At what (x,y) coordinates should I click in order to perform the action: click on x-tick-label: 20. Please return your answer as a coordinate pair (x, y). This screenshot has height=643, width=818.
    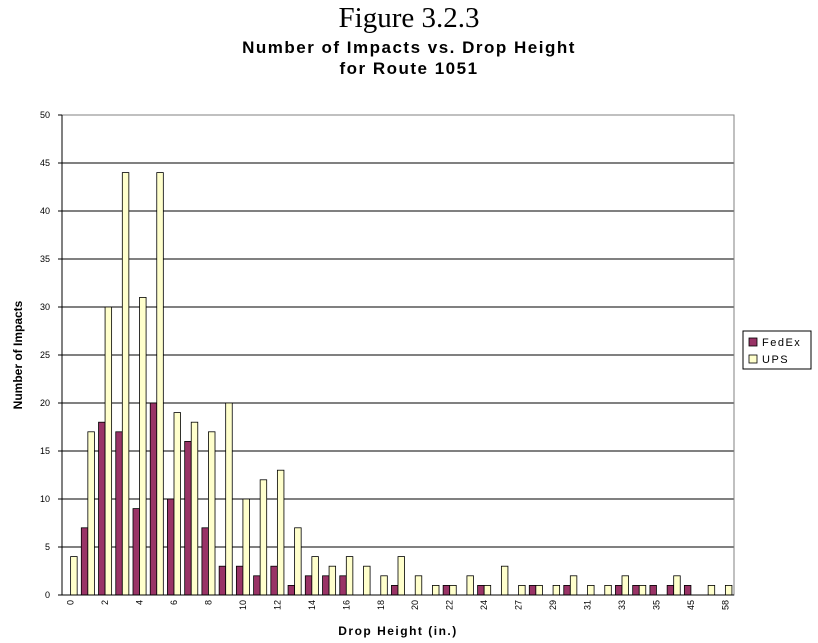
    Looking at the image, I should click on (415, 605).